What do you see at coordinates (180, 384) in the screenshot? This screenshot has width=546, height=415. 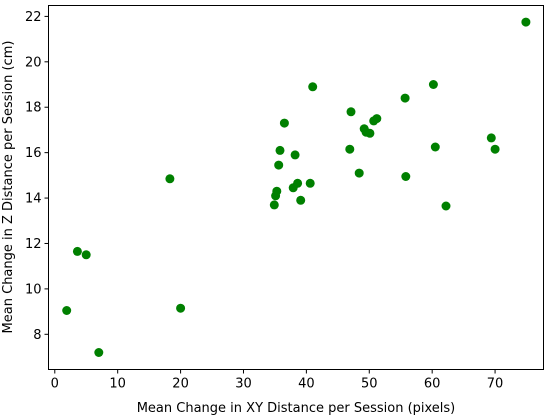 I see `x-tick-label-2: 20` at bounding box center [180, 384].